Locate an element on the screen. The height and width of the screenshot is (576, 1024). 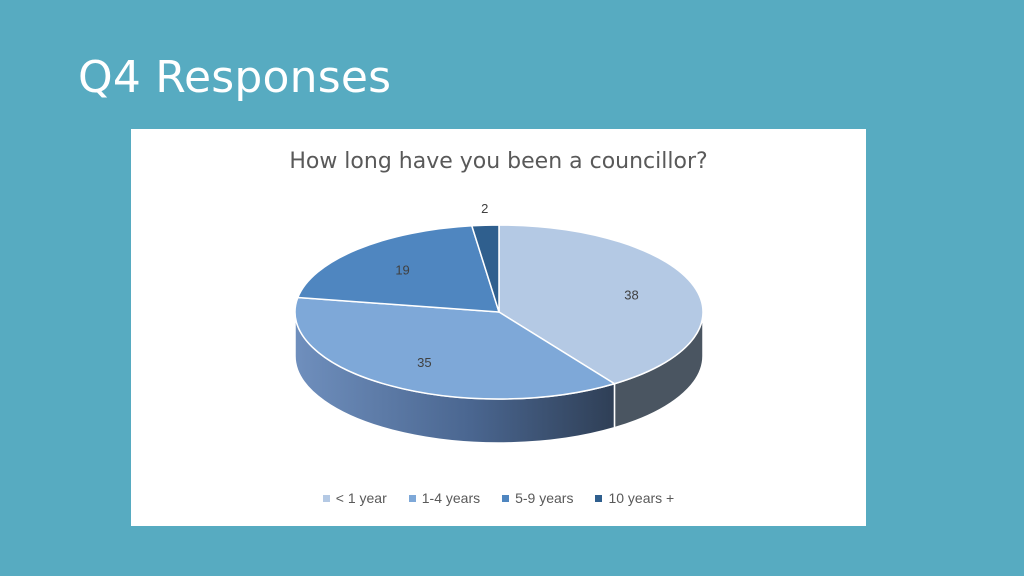
data-label-1-year: 38 is located at coordinates (631, 294).